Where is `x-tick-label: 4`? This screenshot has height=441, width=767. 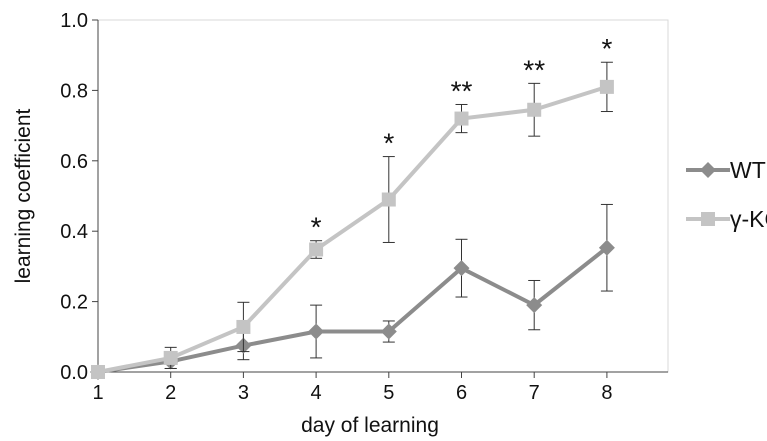
x-tick-label: 4 is located at coordinates (316, 393).